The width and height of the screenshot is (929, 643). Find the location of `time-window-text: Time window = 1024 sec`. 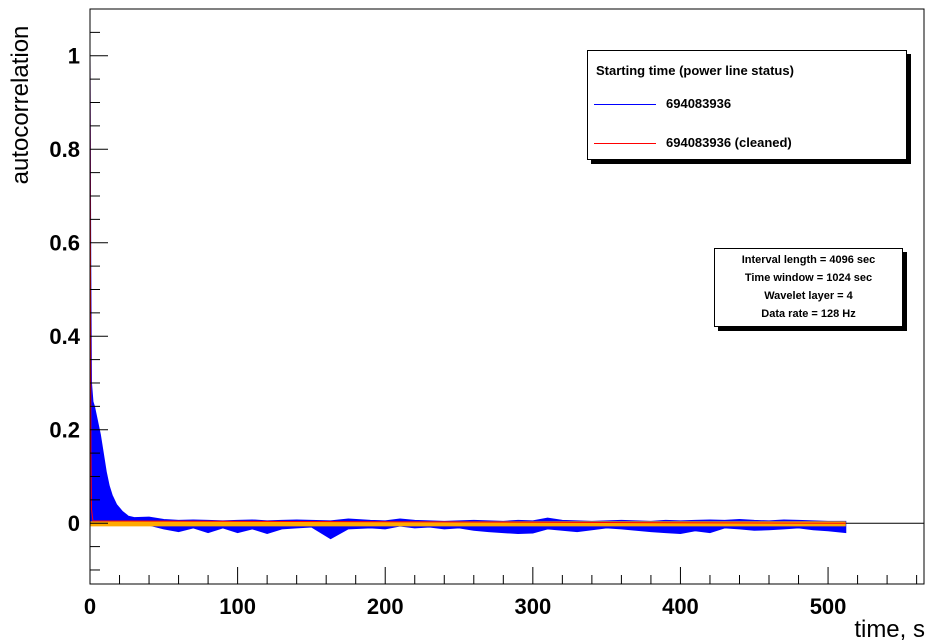

time-window-text: Time window = 1024 sec is located at coordinates (808, 278).